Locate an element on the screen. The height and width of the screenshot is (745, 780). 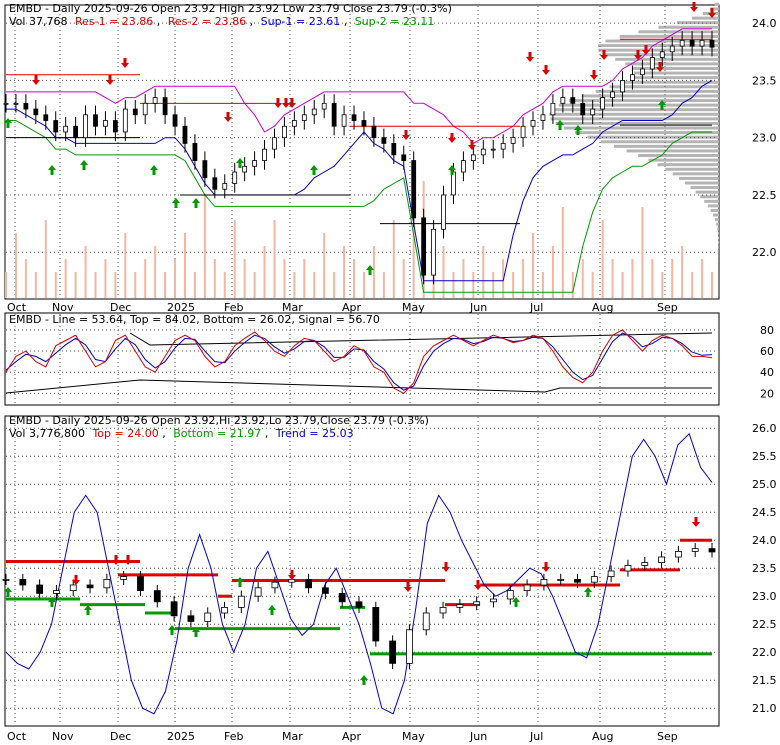
price-y-tick-2: 23.0 is located at coordinates (764, 138).